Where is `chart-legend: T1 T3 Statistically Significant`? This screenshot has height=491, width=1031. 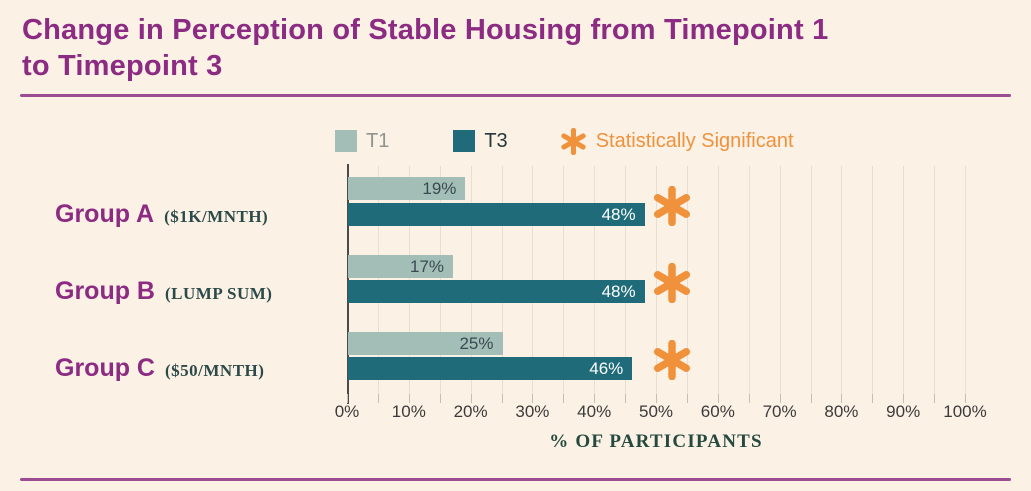 chart-legend: T1 T3 Statistically Significant is located at coordinates (564, 141).